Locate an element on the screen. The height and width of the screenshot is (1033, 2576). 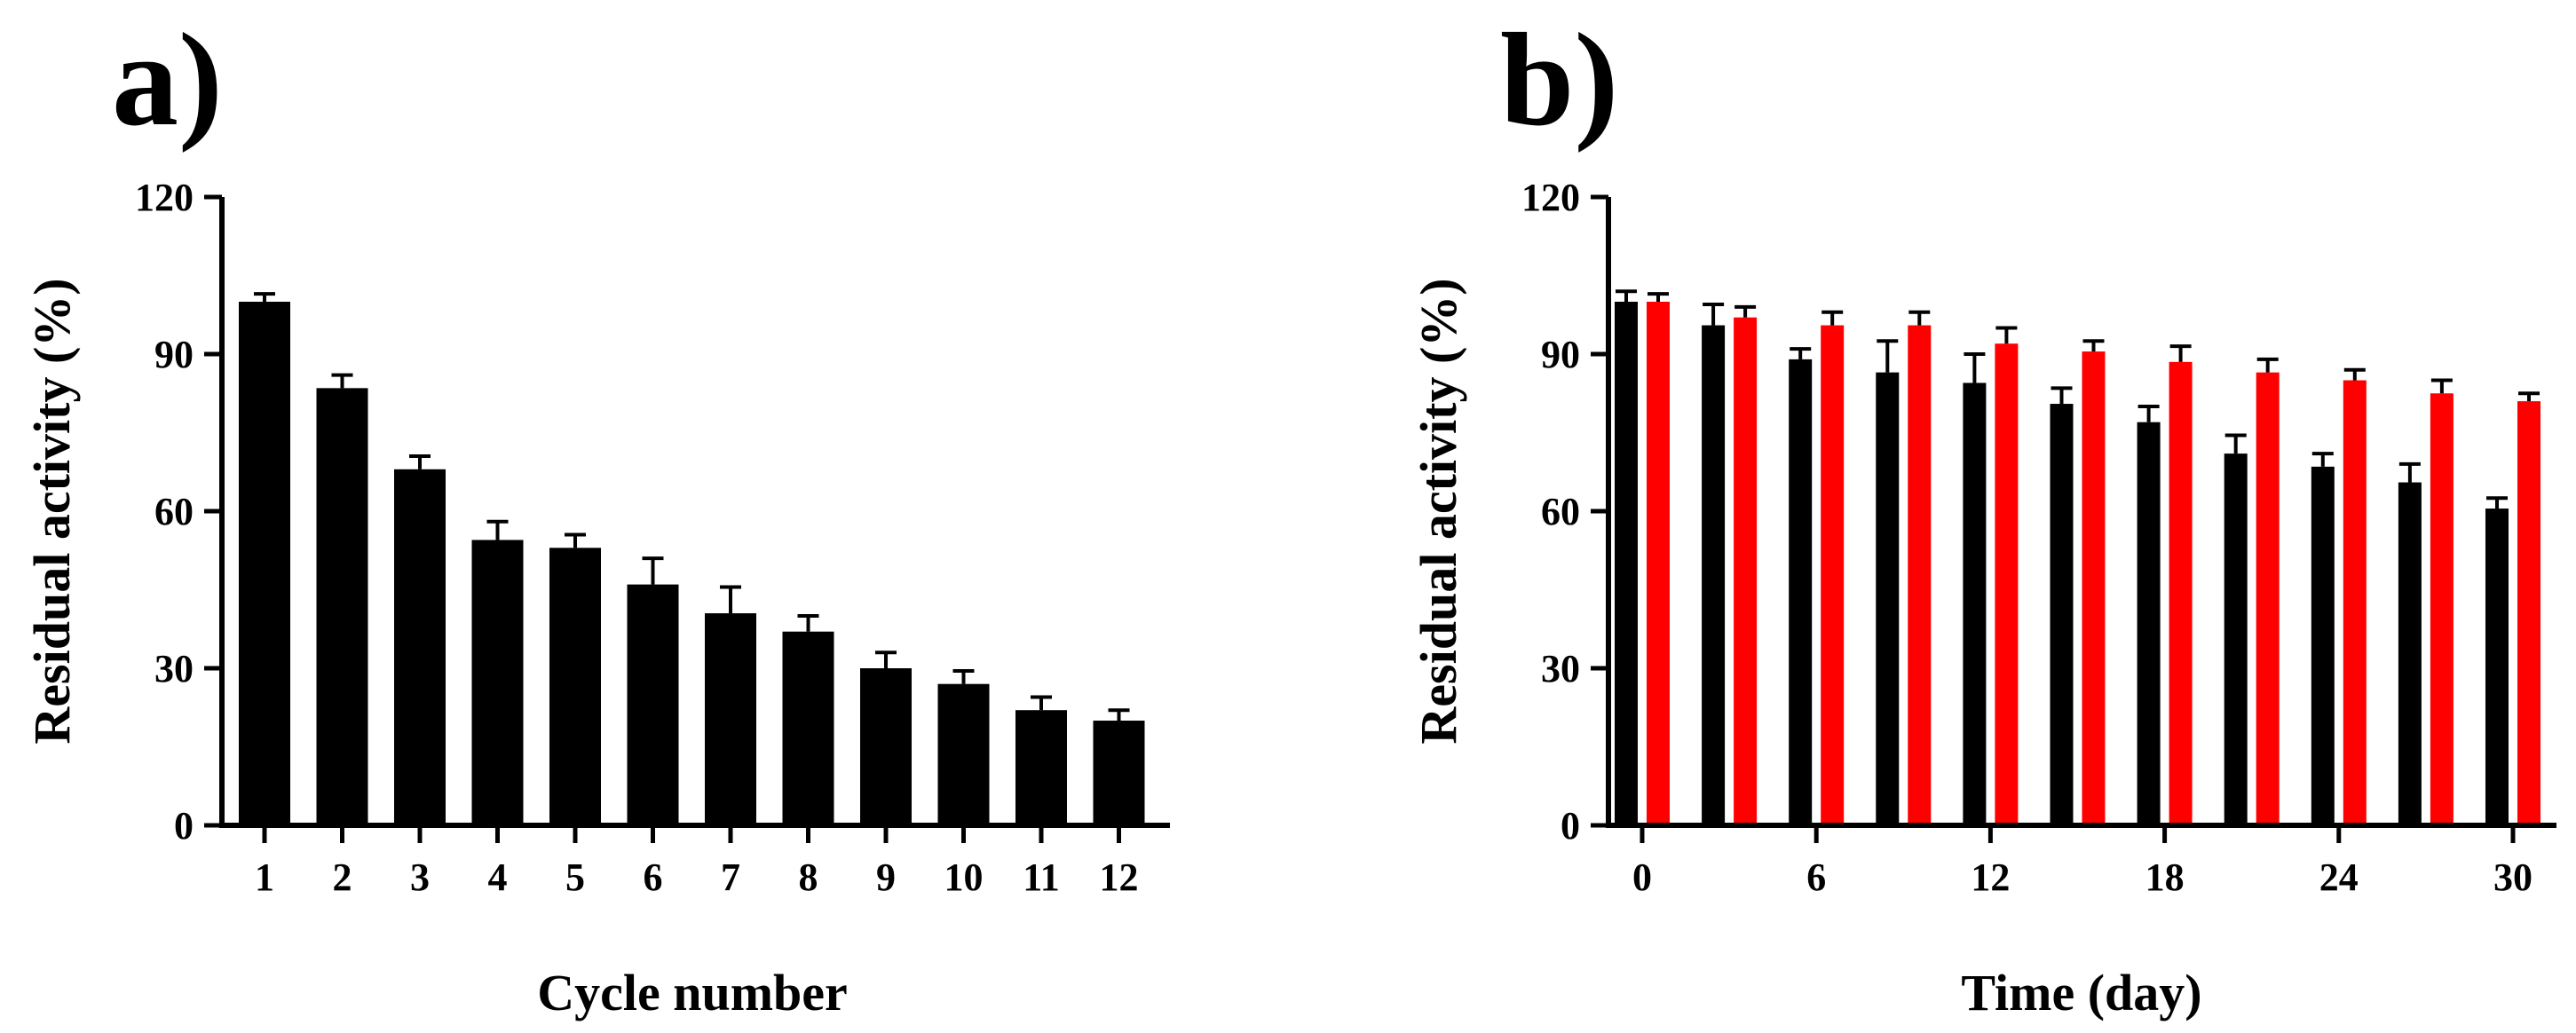
panel-a-y-axis-title: Residual activity (%) is located at coordinates (52, 511).